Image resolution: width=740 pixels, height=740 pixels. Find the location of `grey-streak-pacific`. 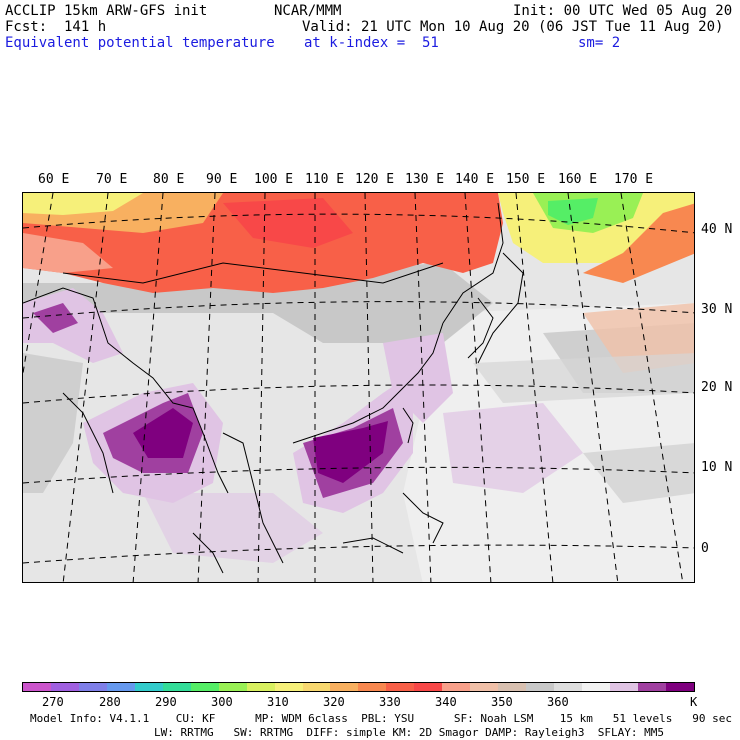

grey-streak-pacific is located at coordinates (583, 378).